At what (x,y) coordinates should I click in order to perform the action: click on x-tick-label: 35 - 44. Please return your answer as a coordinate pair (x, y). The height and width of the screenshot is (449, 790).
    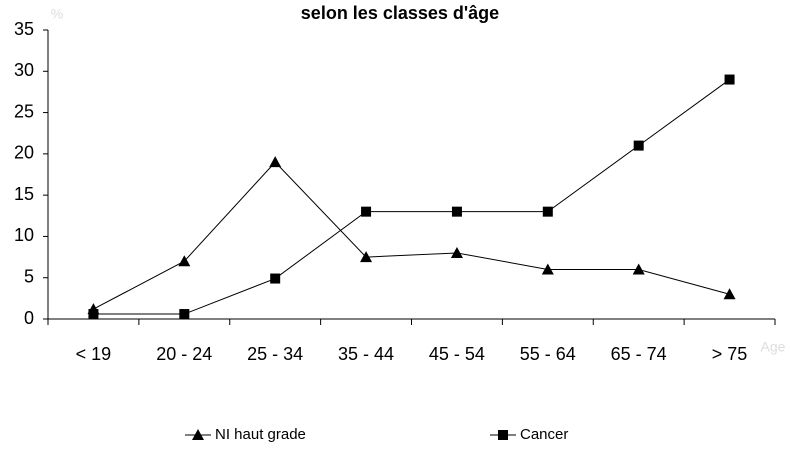
    Looking at the image, I should click on (366, 354).